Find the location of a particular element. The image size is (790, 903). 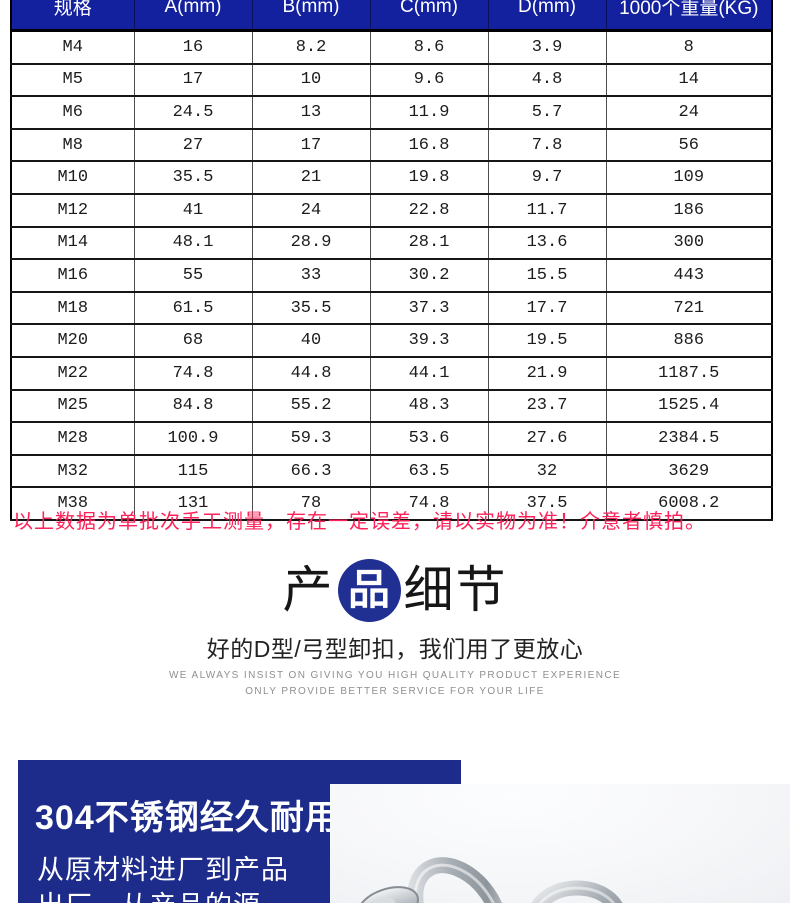

table-cell: 55.2 is located at coordinates (311, 406).